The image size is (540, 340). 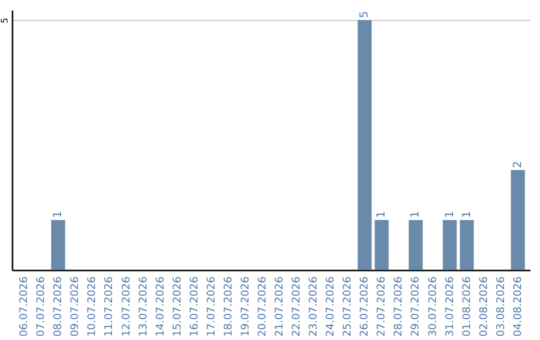 I want to click on x-tick-label: 20.07.2026, so click(x=262, y=306).